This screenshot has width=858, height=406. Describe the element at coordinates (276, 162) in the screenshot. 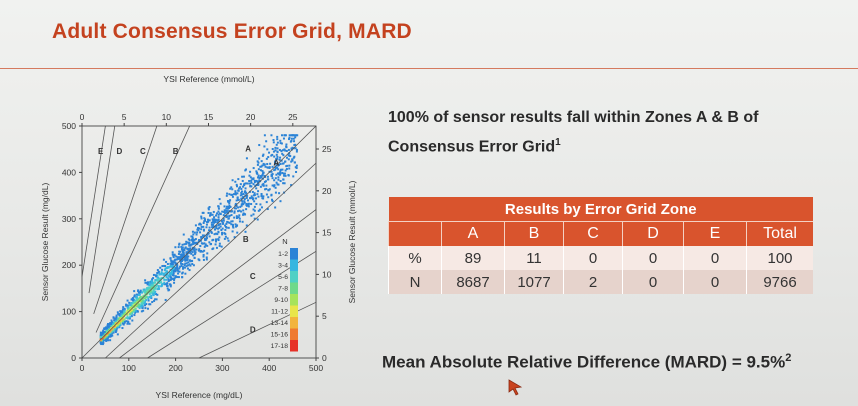

I see `zone-label: A` at that location.